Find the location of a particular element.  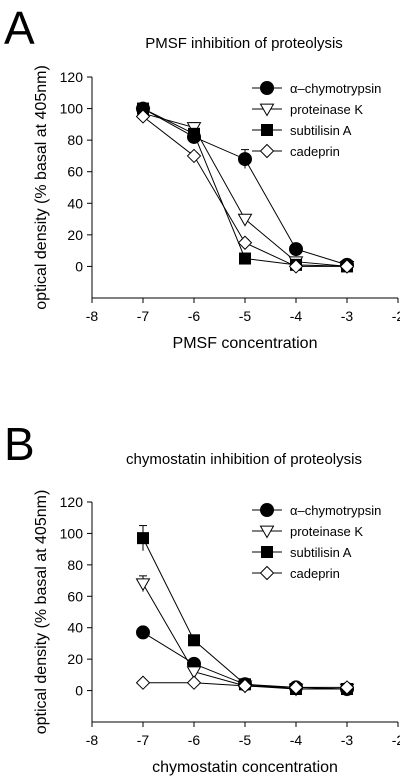

chart-title: PMSF inhibition of proteolysis is located at coordinates (244, 43).